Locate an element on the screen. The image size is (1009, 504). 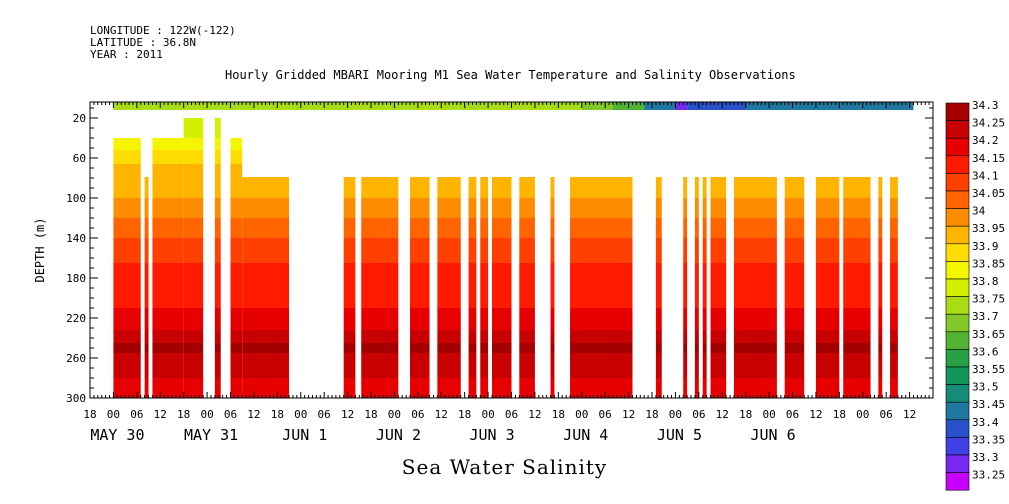
colorbar-label: 33.4 is located at coordinates (985, 422).